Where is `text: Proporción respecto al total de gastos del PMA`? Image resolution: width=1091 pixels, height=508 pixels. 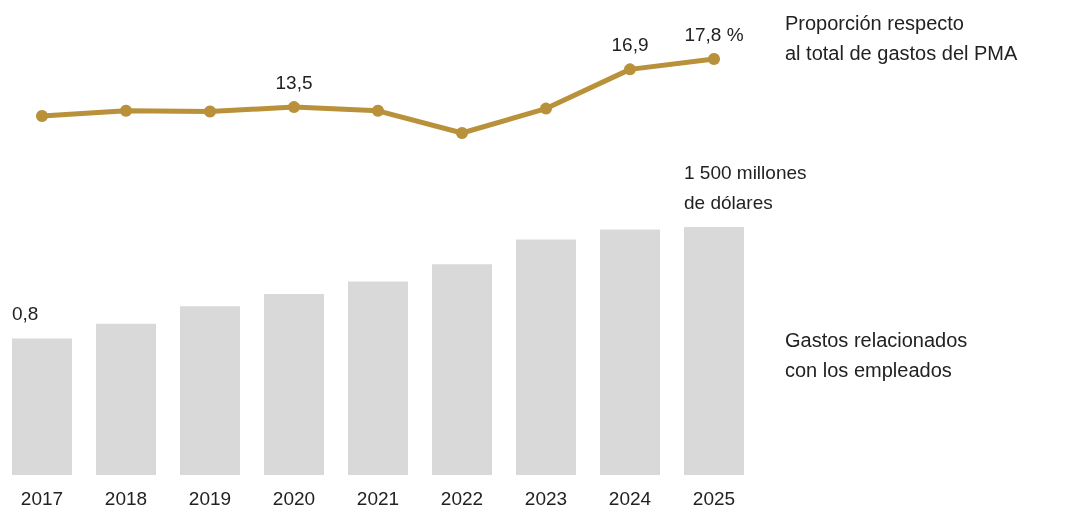
text: Proporción respecto al total de gastos del PMA is located at coordinates (902, 38).